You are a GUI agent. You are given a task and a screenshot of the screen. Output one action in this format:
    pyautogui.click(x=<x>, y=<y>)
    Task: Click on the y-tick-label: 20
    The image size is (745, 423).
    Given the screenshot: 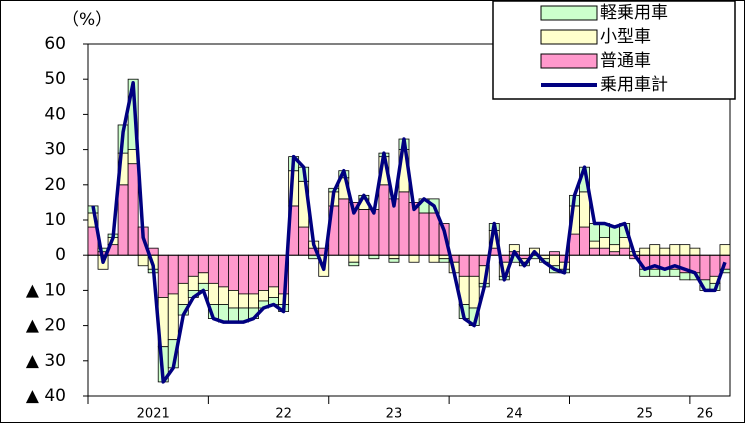 What is the action you would take?
    pyautogui.click(x=55, y=185)
    